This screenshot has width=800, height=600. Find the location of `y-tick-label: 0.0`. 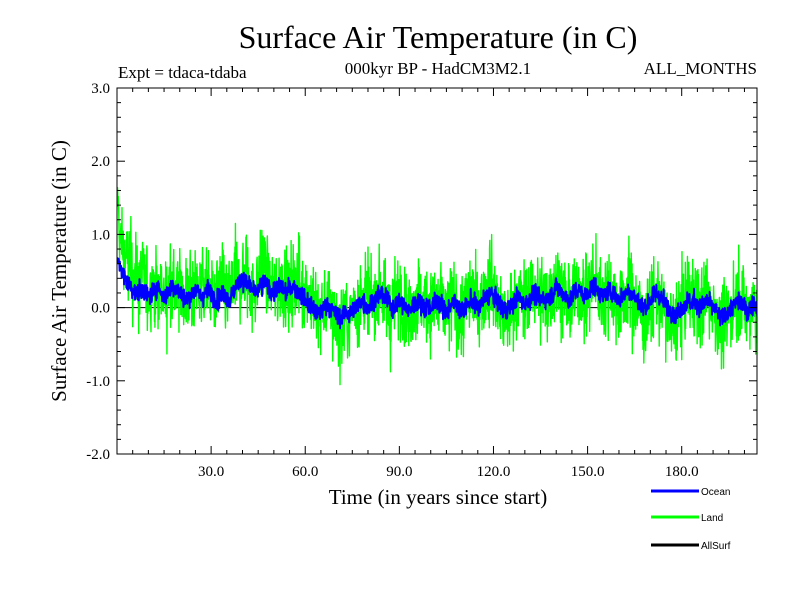

y-tick-label: 0.0 is located at coordinates (100, 309).